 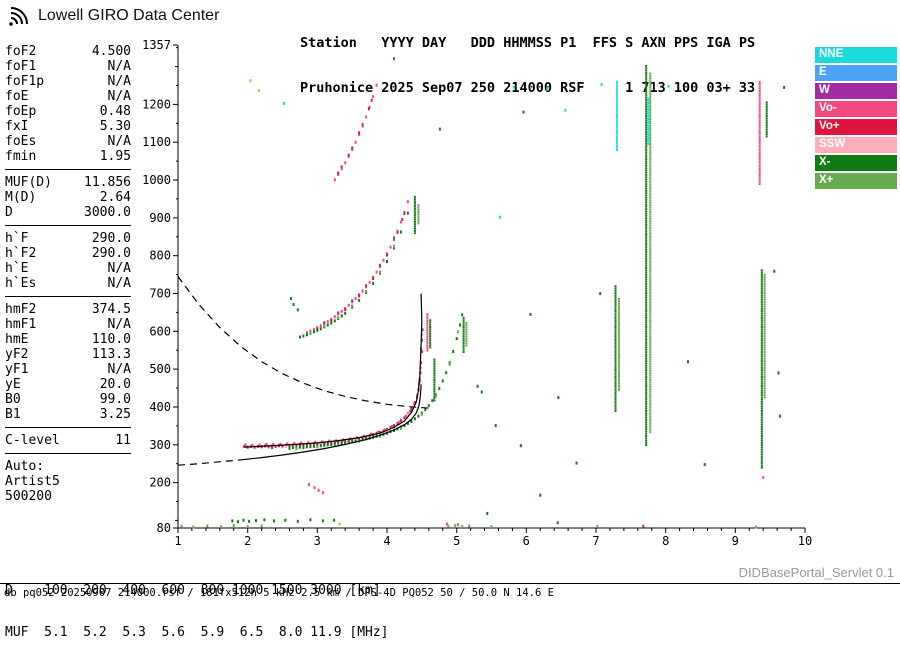 I want to click on param-row: h`Es N/A, so click(x=68, y=283).